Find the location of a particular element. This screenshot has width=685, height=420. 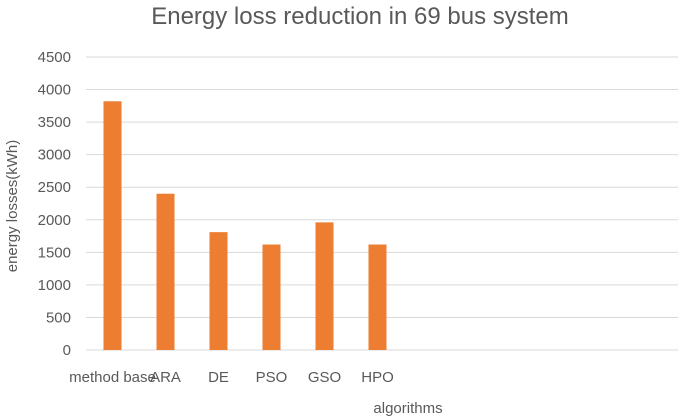

x-tick-label: ARA is located at coordinates (165, 377).